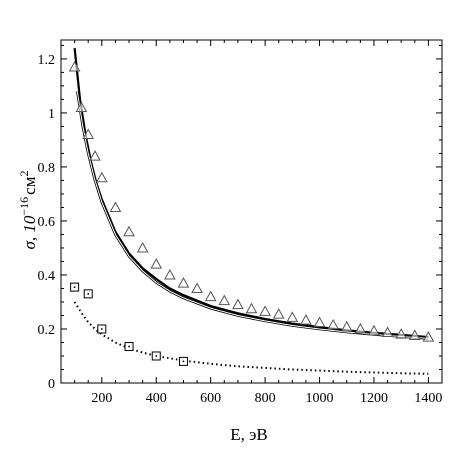 This screenshot has height=473, width=461. I want to click on y-axis-title-unit-exponent: 2, so click(24, 174).